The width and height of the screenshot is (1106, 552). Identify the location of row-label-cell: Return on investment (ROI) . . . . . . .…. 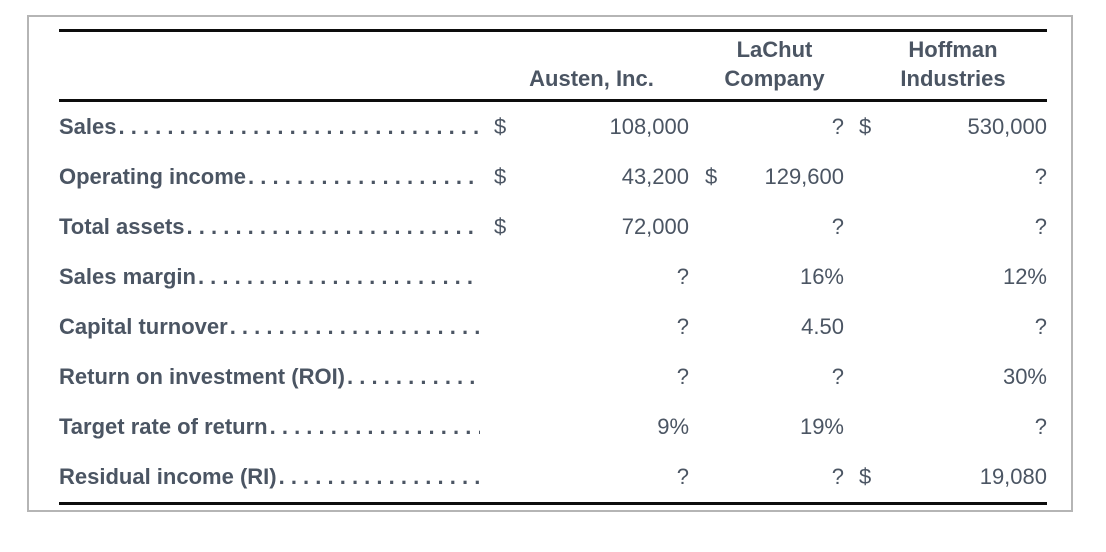
(276, 377).